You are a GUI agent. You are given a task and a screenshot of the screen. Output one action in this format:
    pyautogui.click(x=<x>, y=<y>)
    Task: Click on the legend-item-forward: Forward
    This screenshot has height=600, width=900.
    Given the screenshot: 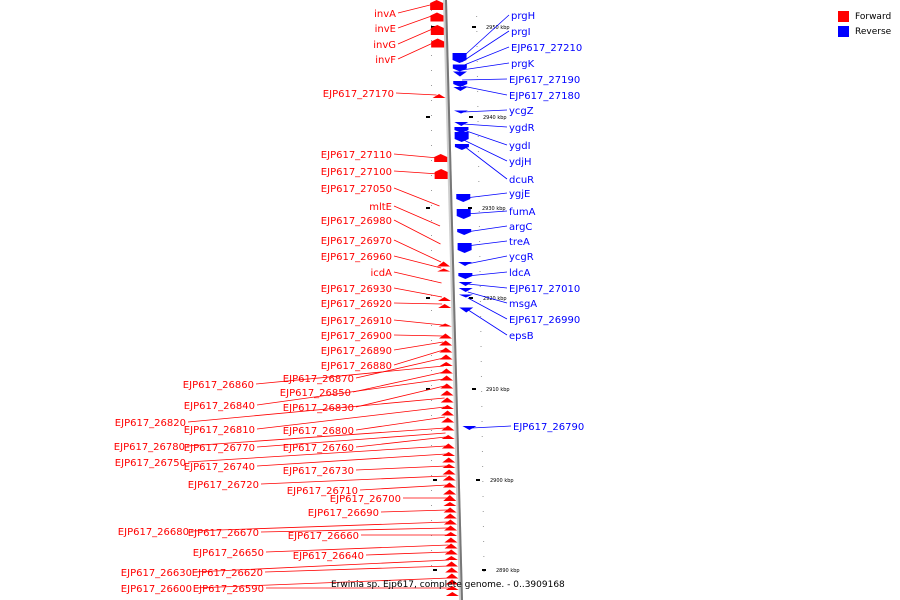 What is the action you would take?
    pyautogui.click(x=864, y=16)
    